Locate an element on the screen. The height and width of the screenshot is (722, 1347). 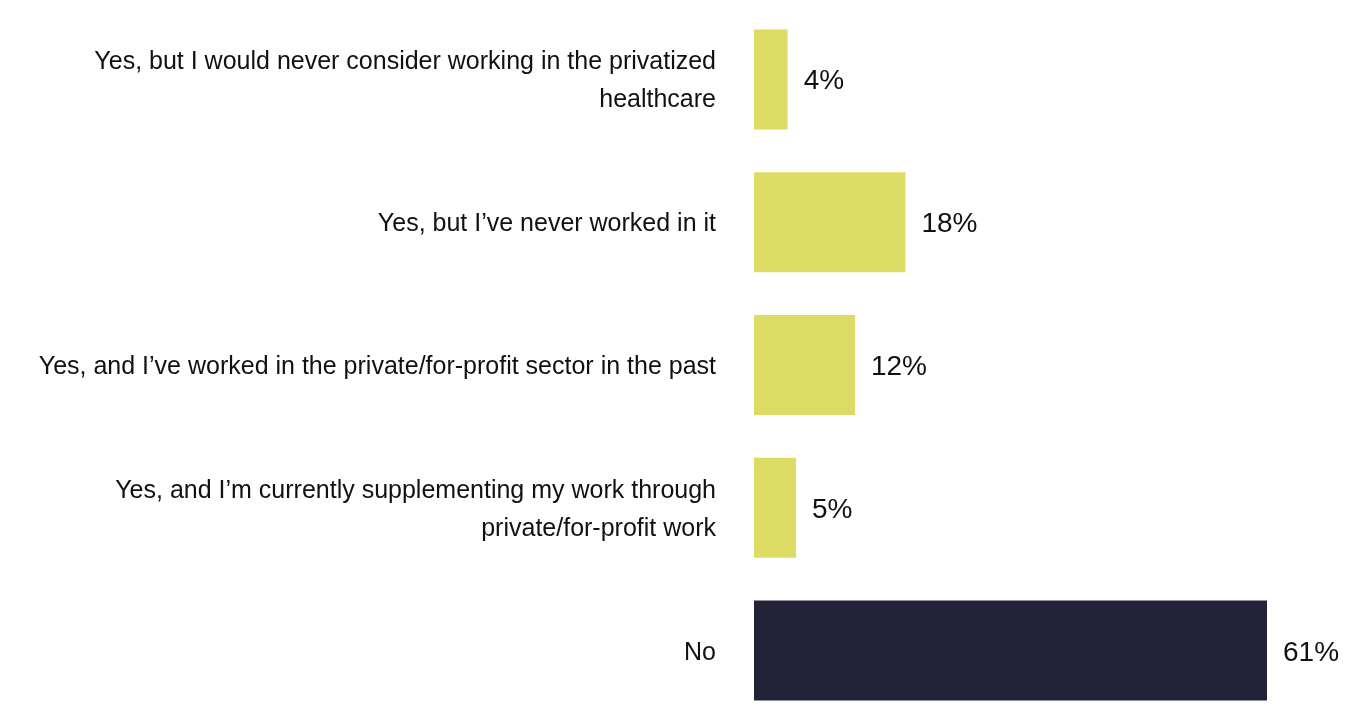
data-label: 18% is located at coordinates (949, 223).